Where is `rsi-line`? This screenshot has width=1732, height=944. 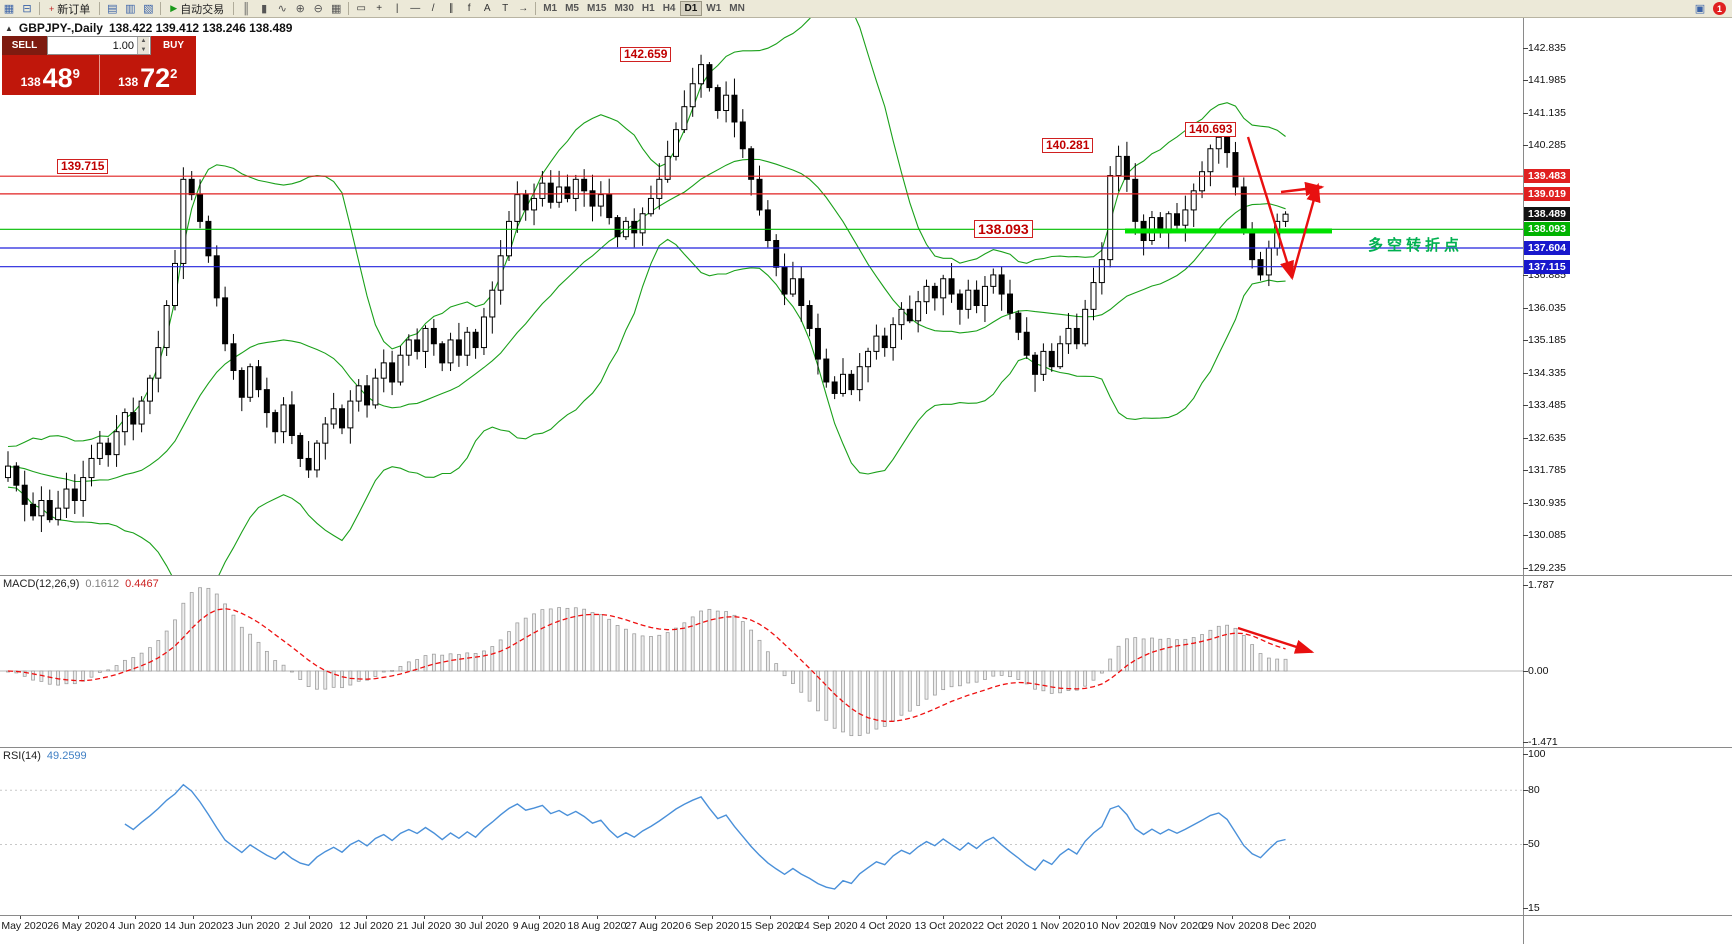
rsi-line is located at coordinates (705, 836).